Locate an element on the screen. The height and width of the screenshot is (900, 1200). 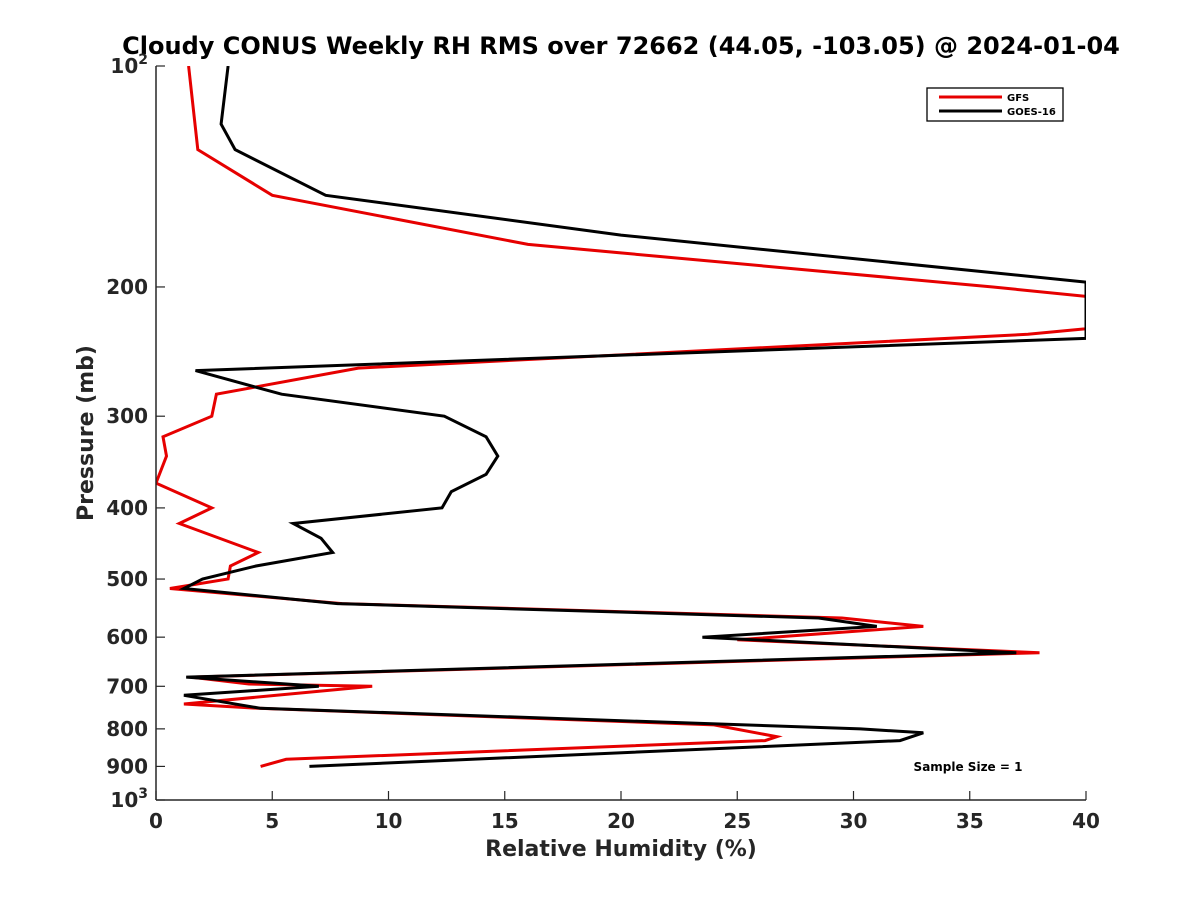
x-tick-label: 25 is located at coordinates (737, 821).